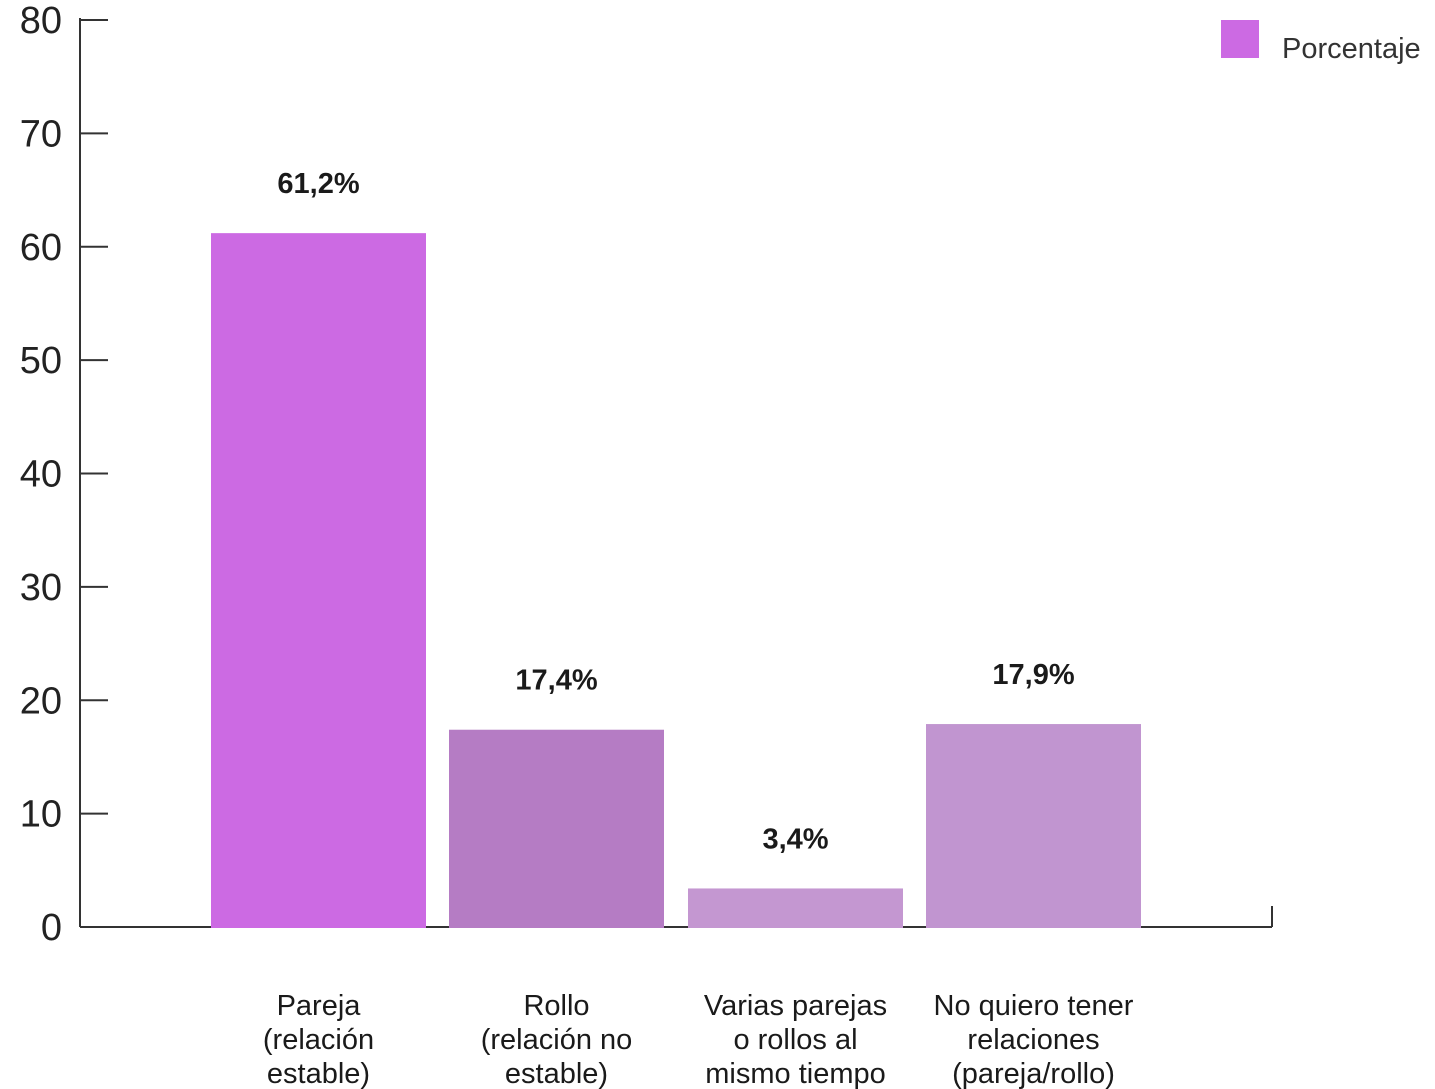 The width and height of the screenshot is (1435, 1089). Describe the element at coordinates (41, 815) in the screenshot. I see `y-tick-label: 10` at that location.